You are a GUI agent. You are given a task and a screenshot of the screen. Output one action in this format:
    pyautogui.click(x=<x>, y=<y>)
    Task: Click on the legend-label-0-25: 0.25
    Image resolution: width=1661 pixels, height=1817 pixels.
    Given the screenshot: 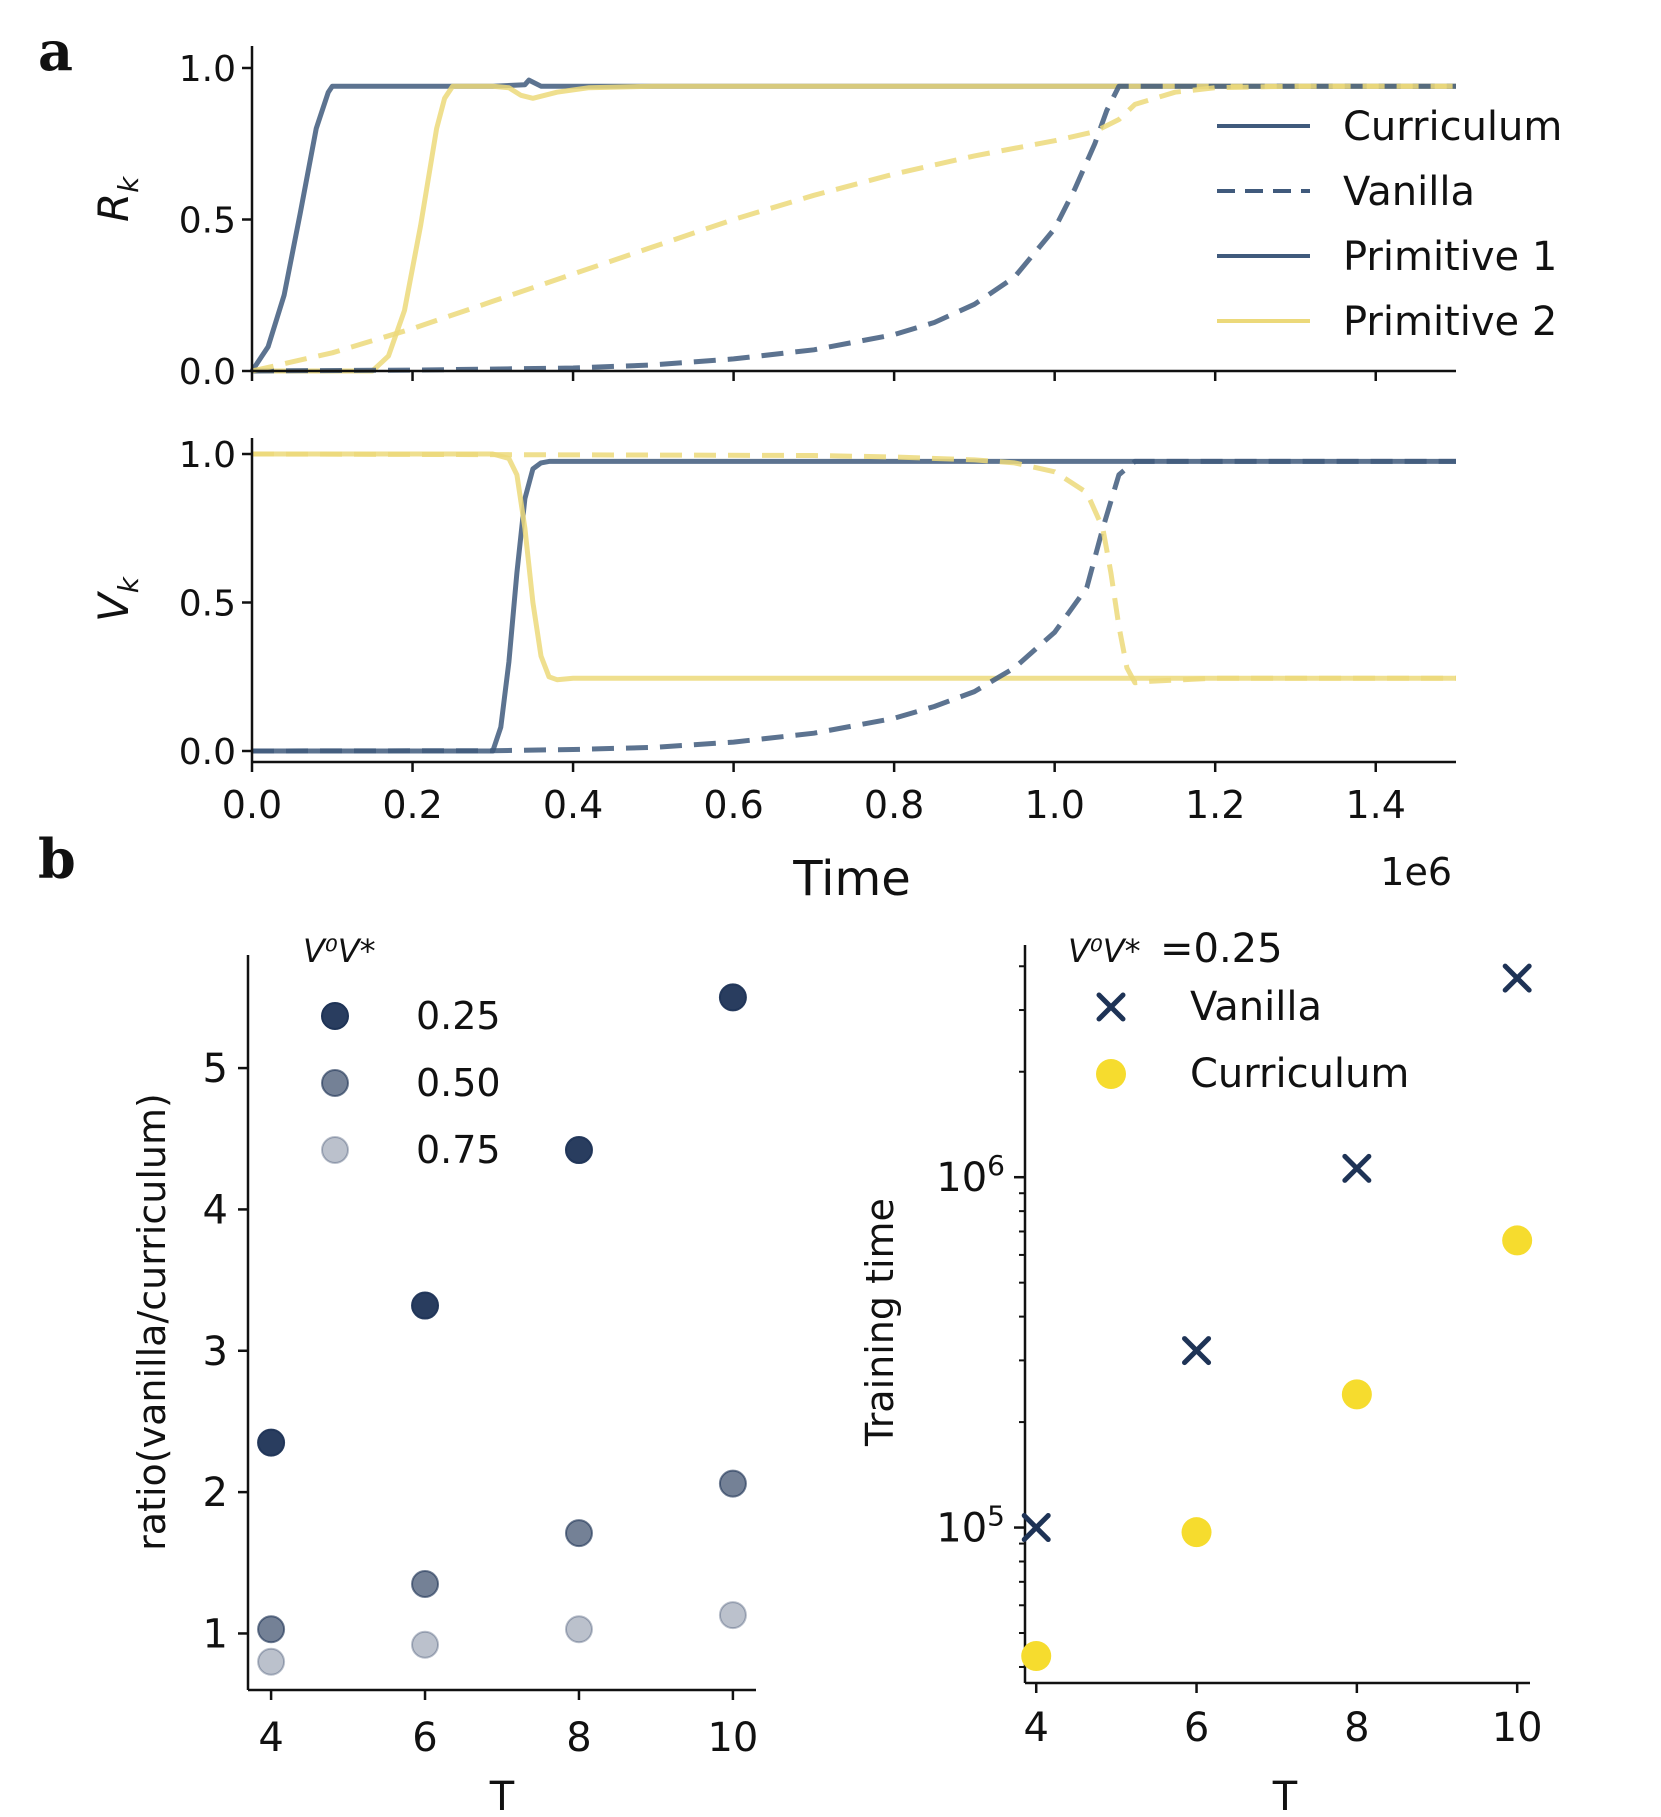 What is the action you would take?
    pyautogui.click(x=458, y=1016)
    